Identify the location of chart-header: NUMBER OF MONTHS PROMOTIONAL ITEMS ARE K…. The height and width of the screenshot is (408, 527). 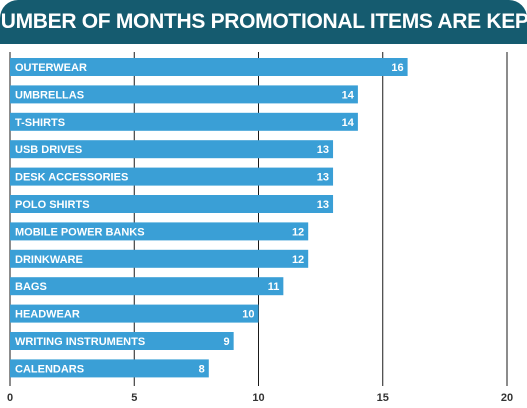
(263, 22).